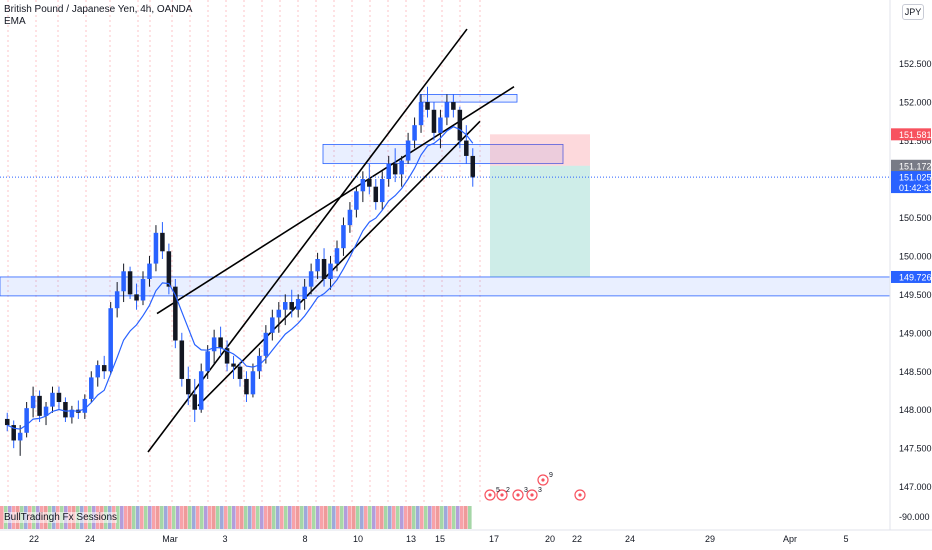 The height and width of the screenshot is (550, 932). I want to click on short-position-tool, so click(540, 205).